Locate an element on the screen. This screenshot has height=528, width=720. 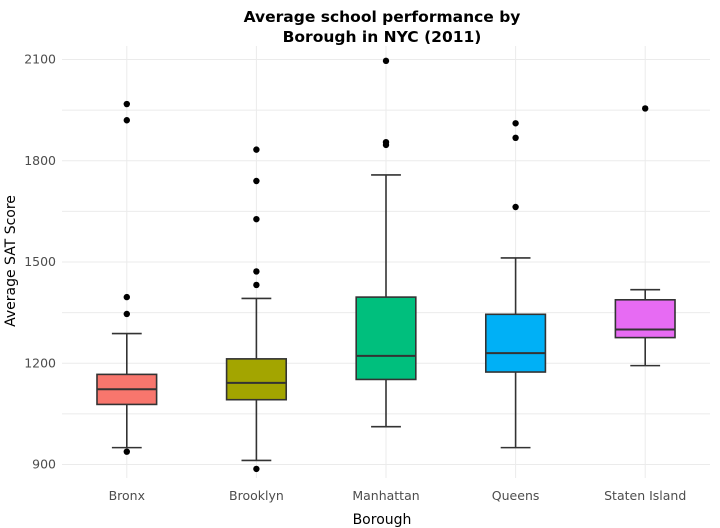
box-queens is located at coordinates (515, 284).